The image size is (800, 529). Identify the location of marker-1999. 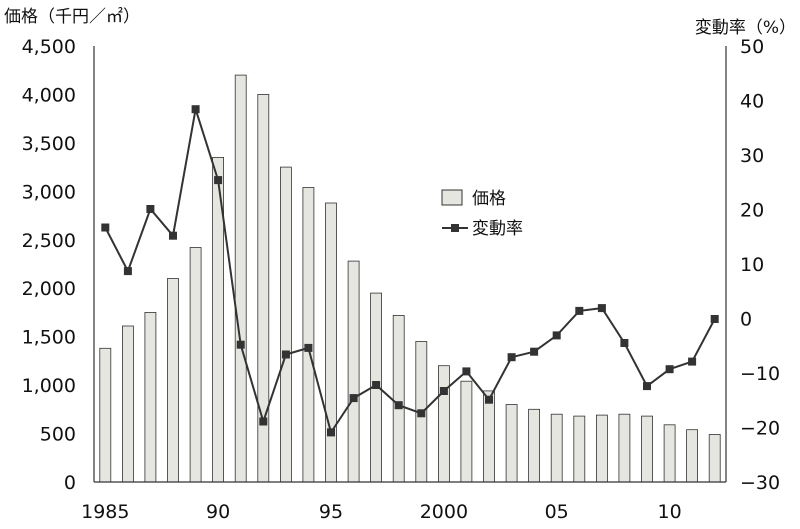
(421, 413).